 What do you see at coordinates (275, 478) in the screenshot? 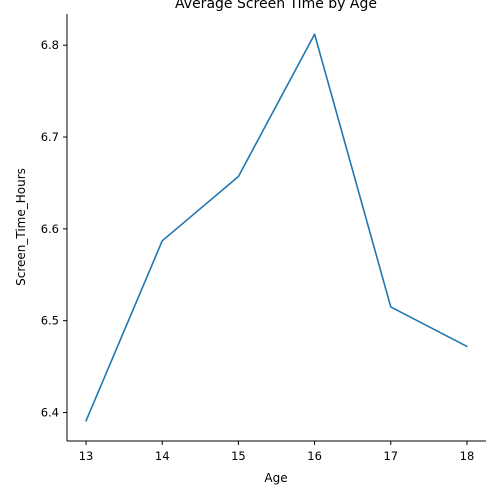
I see `x-axis-label: Age` at bounding box center [275, 478].